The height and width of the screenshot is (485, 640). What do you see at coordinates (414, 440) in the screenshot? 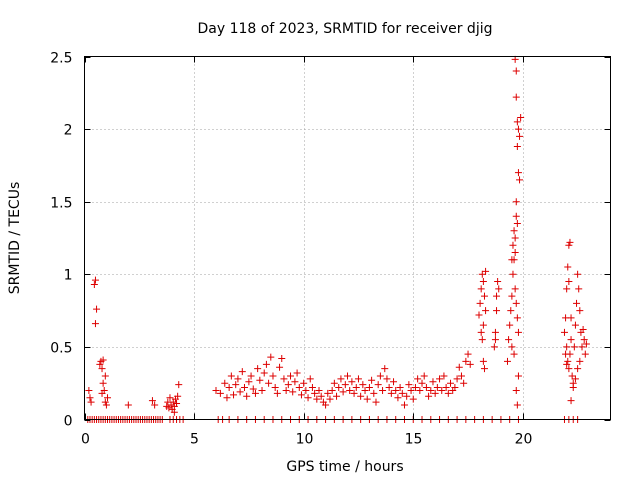
I see `x-tick-label: 15` at bounding box center [414, 440].